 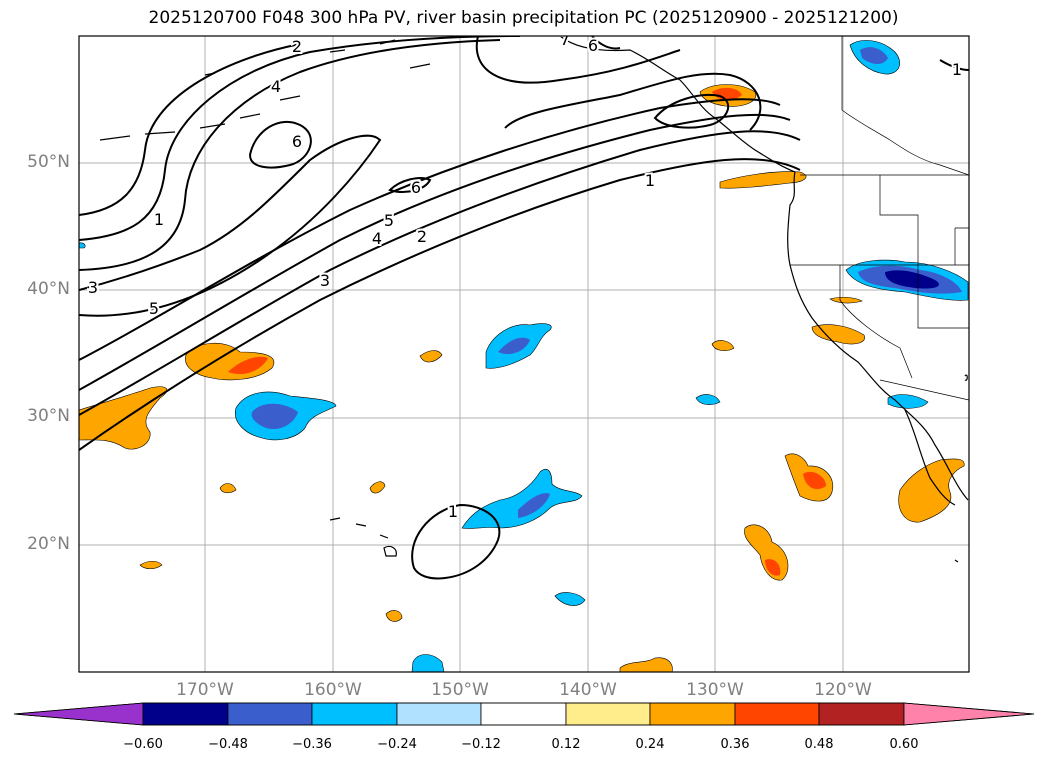 I want to click on lon-label-160w: 160°W, so click(x=333, y=690).